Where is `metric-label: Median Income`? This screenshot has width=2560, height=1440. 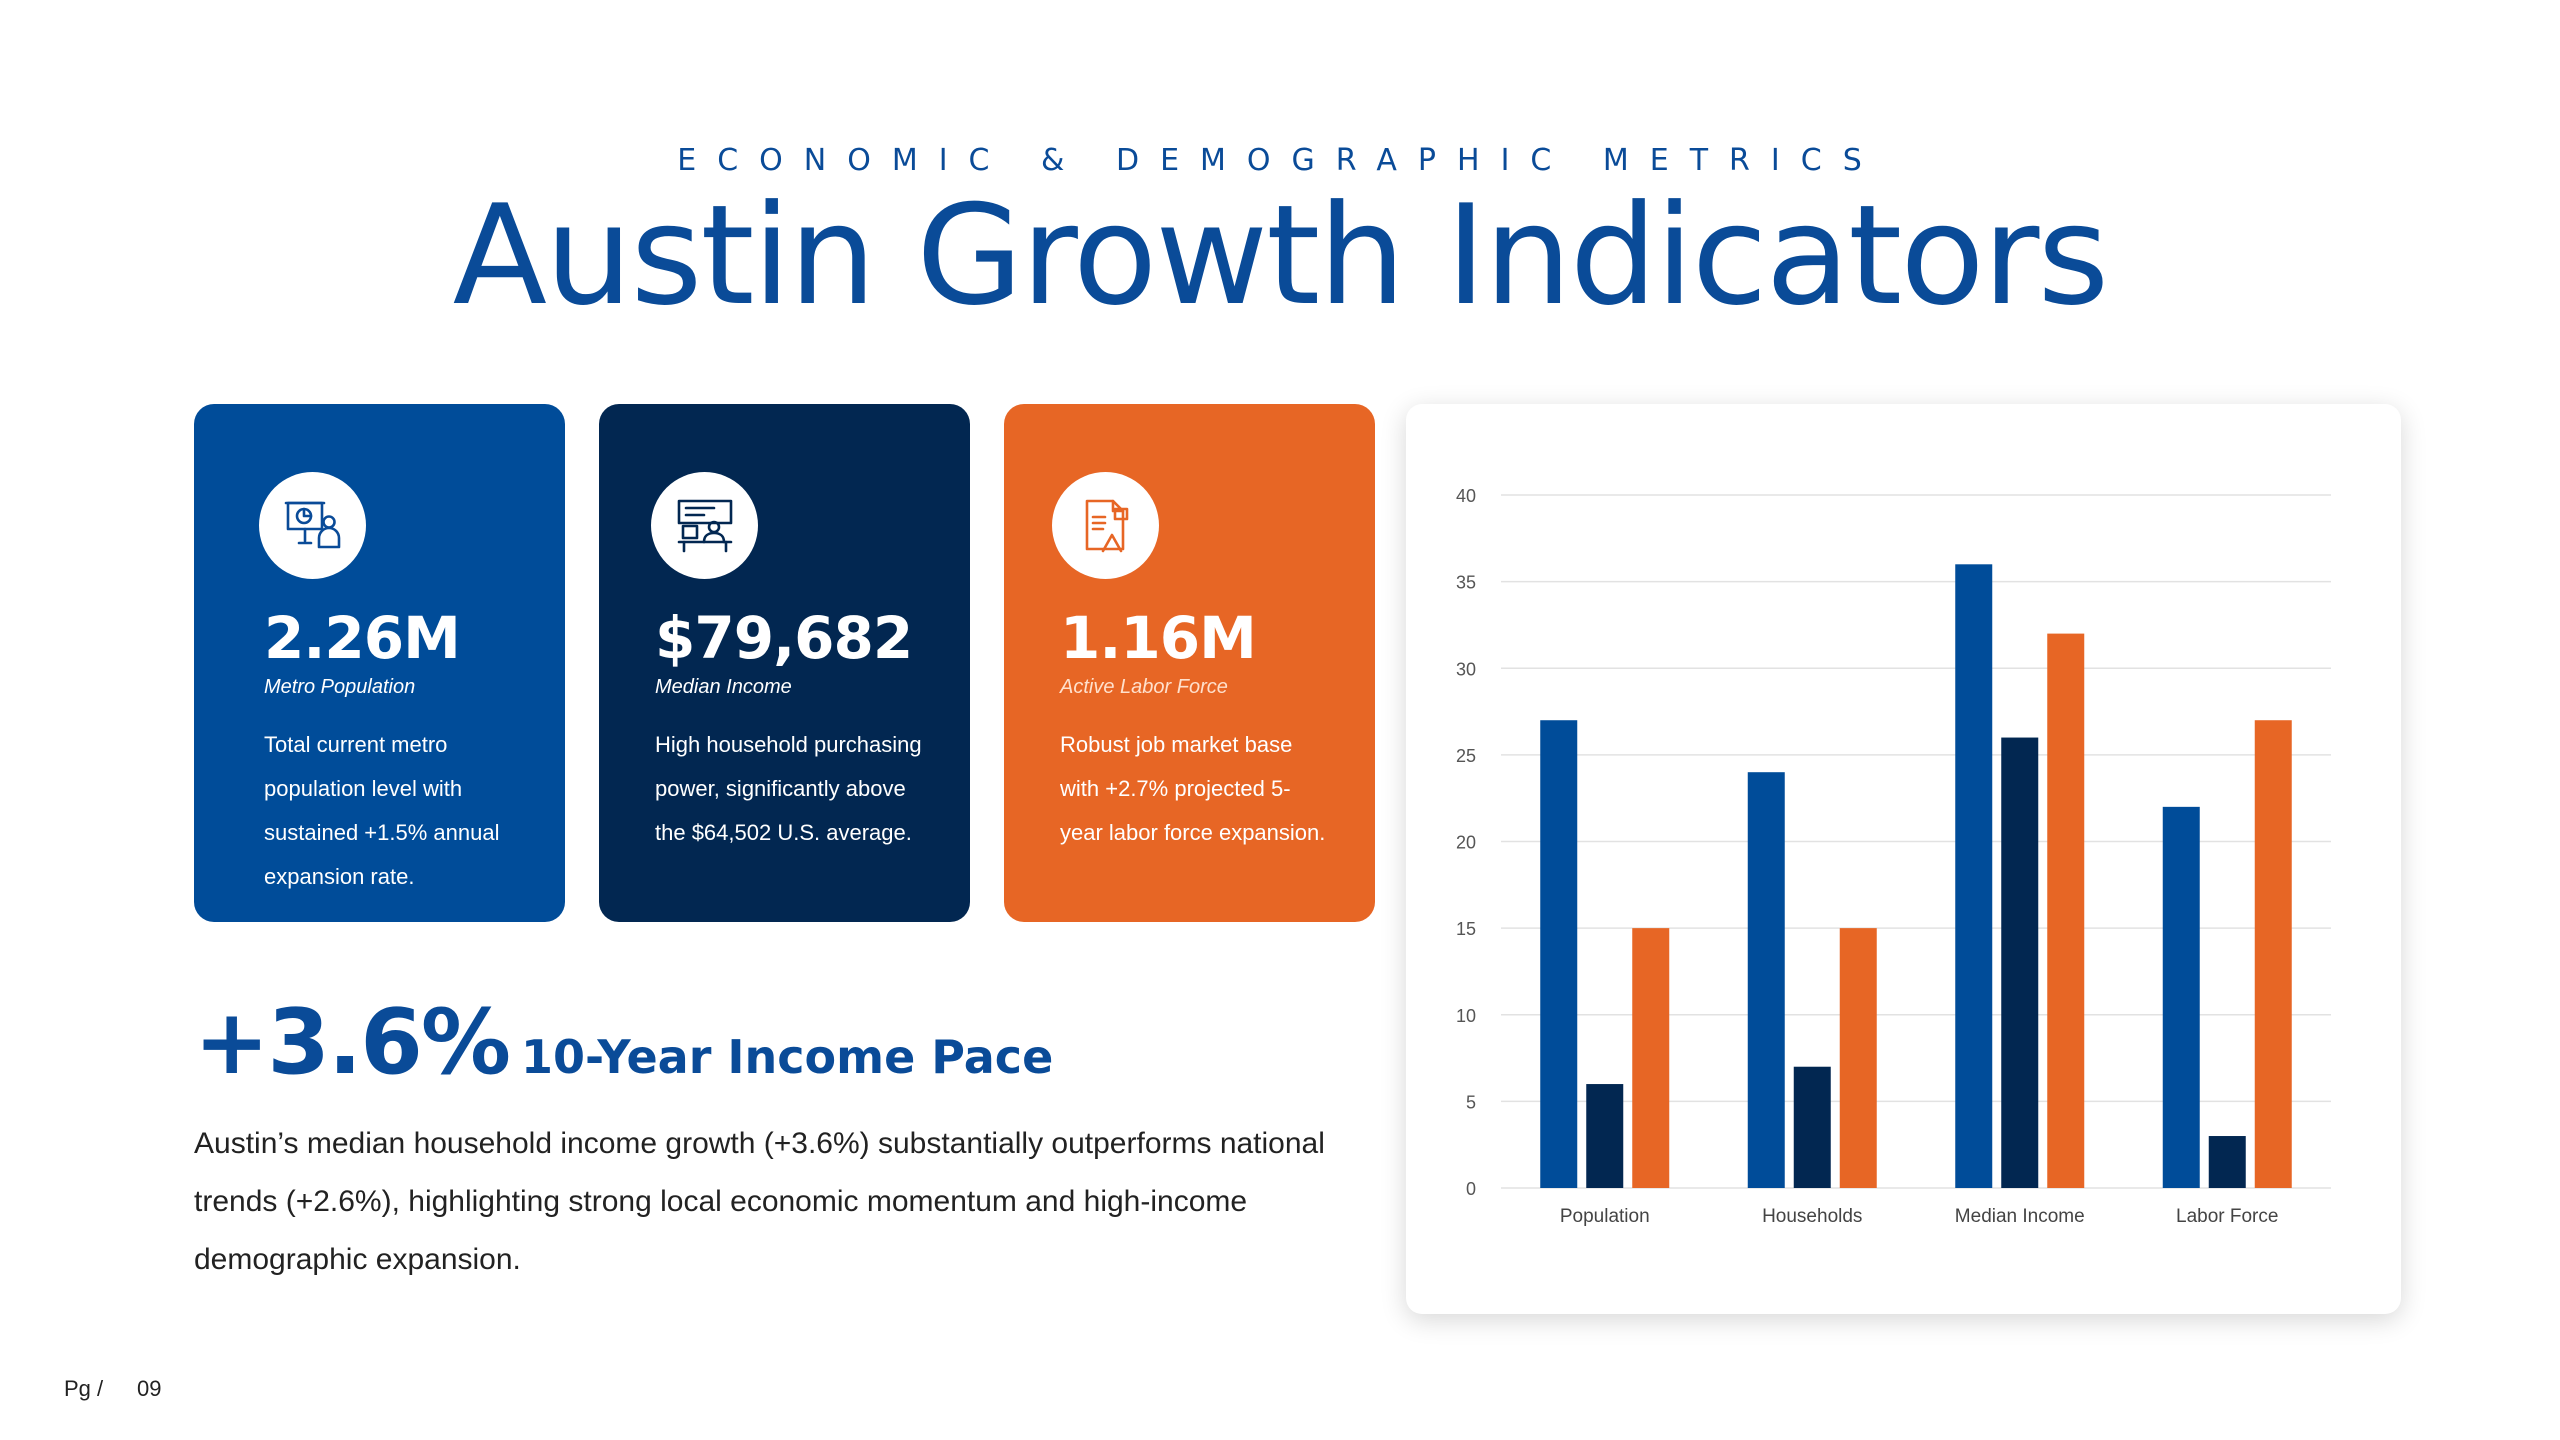 metric-label: Median Income is located at coordinates (723, 687).